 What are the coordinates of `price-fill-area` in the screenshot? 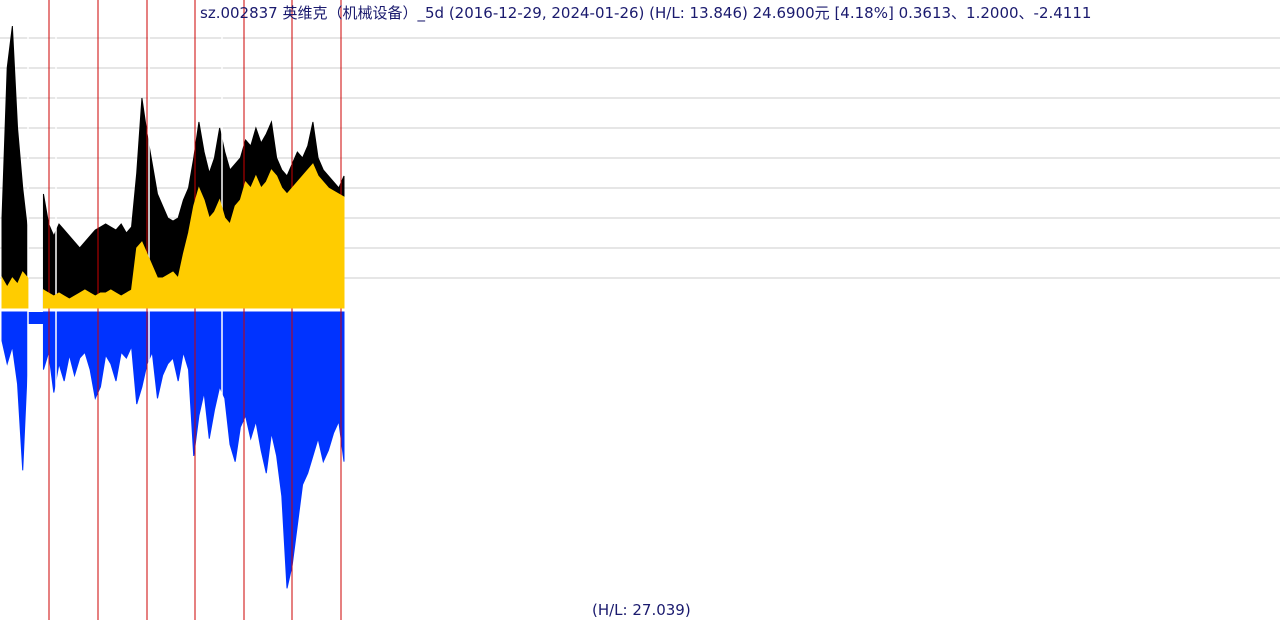 It's located at (173, 236).